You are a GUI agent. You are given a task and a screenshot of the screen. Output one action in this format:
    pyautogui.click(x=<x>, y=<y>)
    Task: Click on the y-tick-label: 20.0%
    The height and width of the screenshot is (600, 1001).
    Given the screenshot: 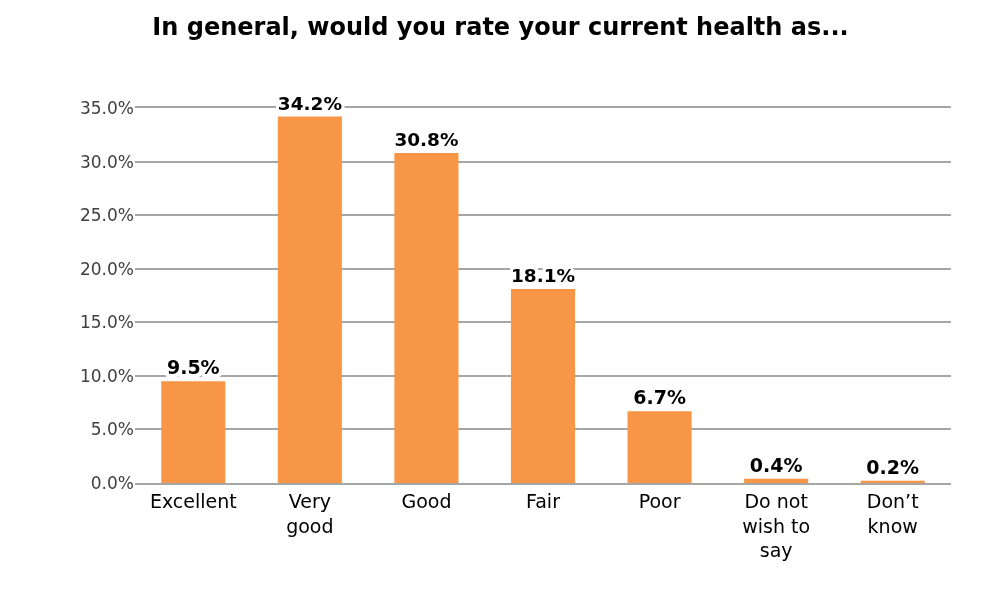 What is the action you would take?
    pyautogui.click(x=106, y=268)
    